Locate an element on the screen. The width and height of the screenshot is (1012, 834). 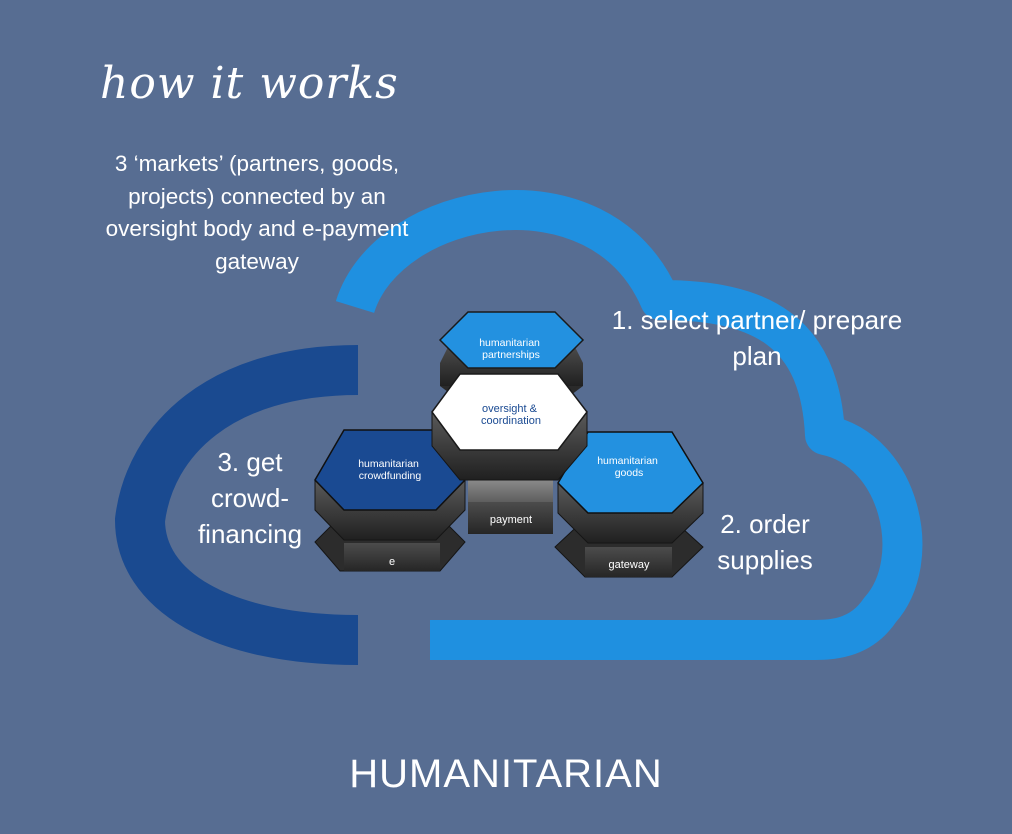
svg-text:oversight & coordinati: oversight & coordination is located at coordinates (511, 415).